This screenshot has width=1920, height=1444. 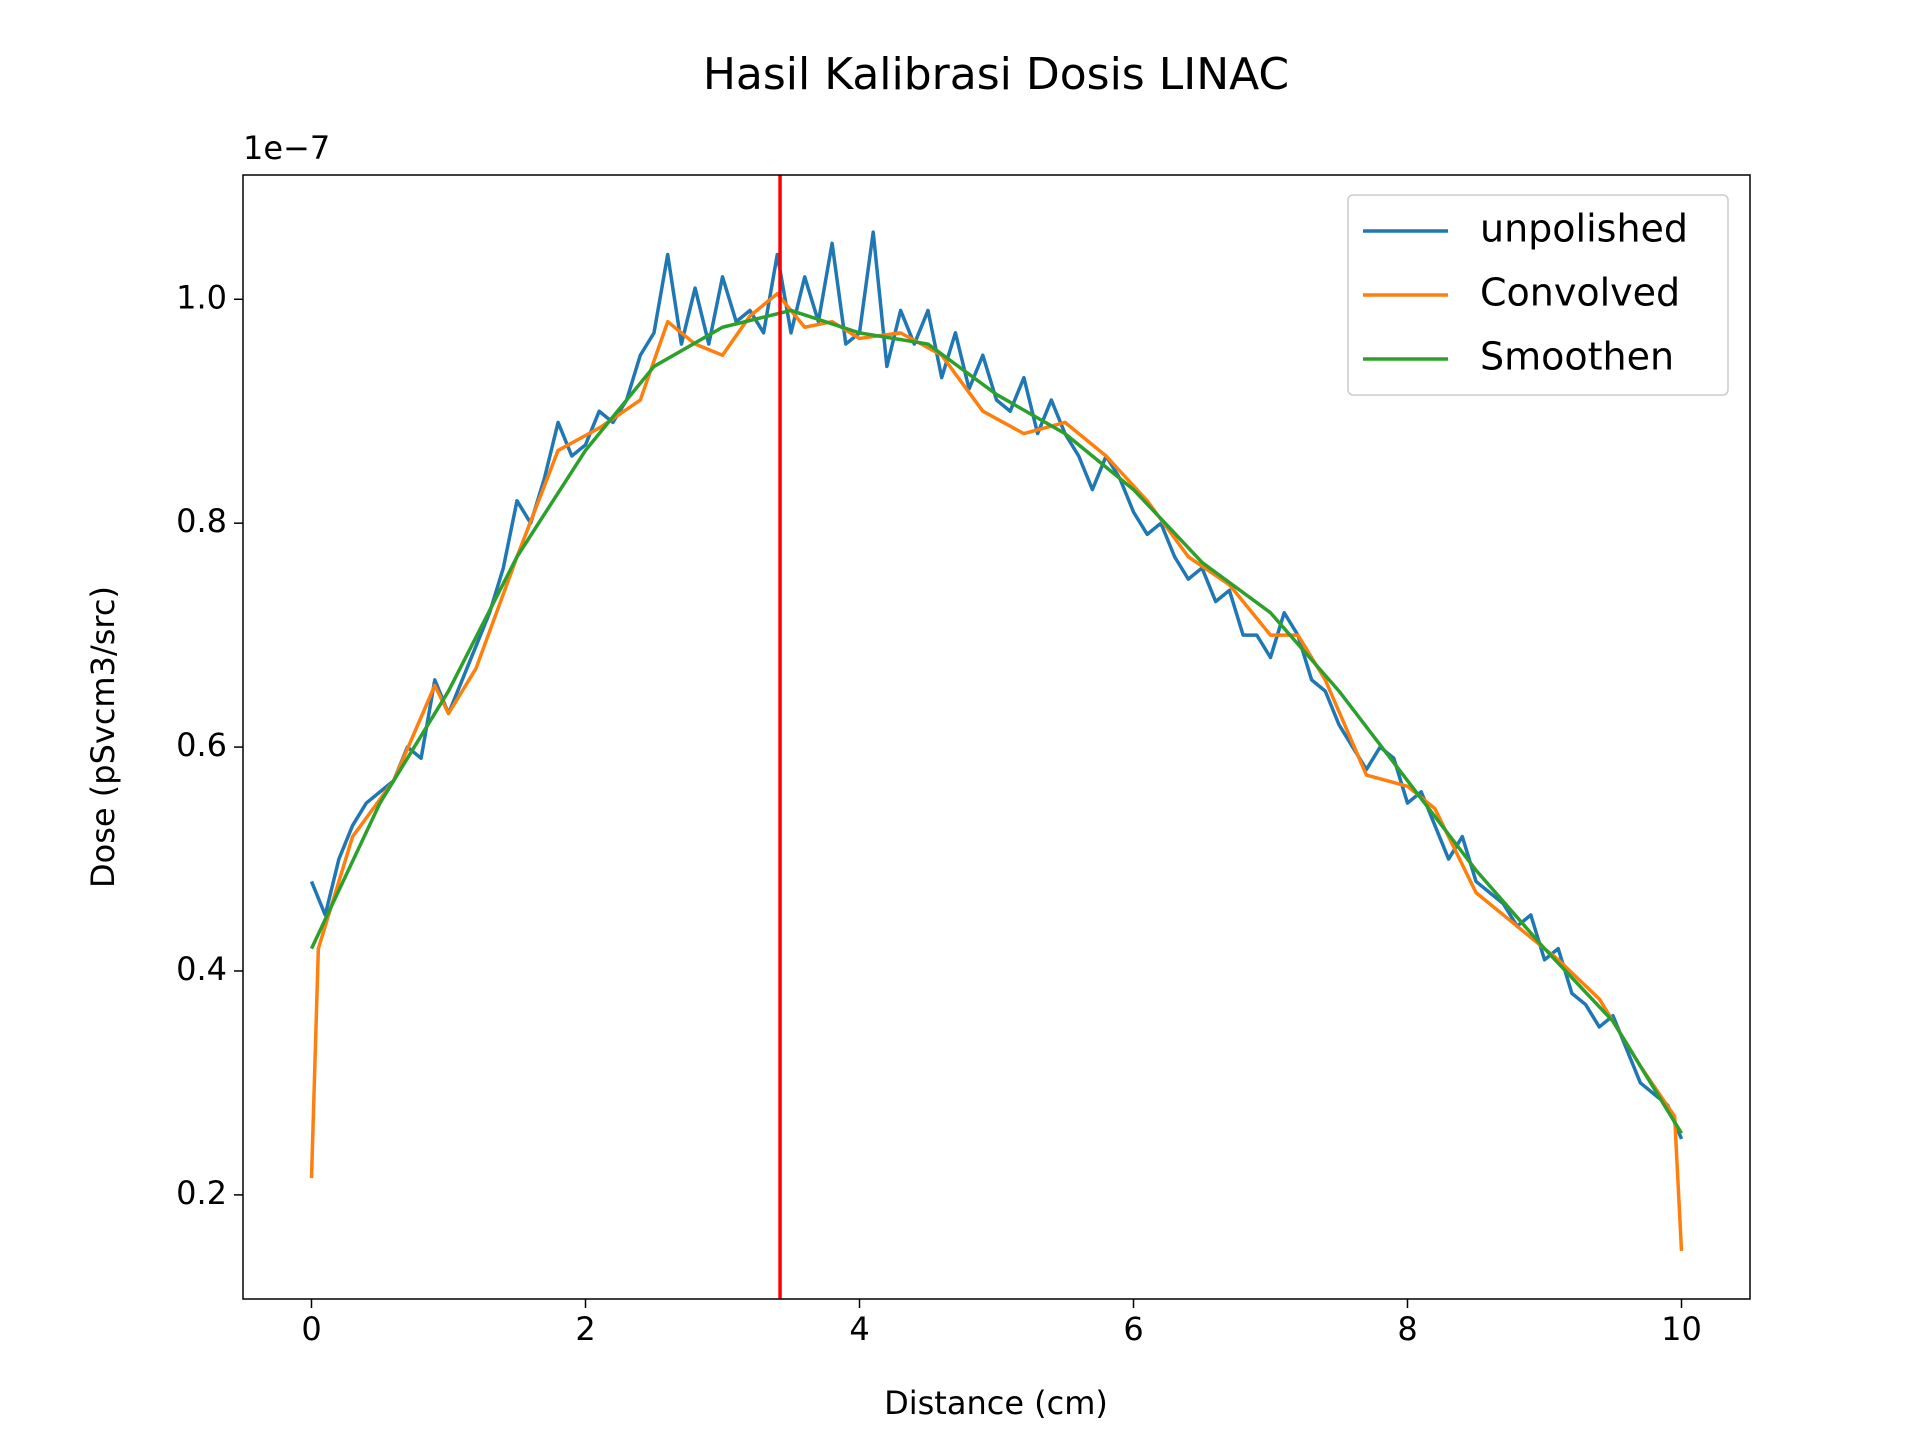 I want to click on y-axis-label: Dose (pSvcm3/src), so click(x=103, y=737).